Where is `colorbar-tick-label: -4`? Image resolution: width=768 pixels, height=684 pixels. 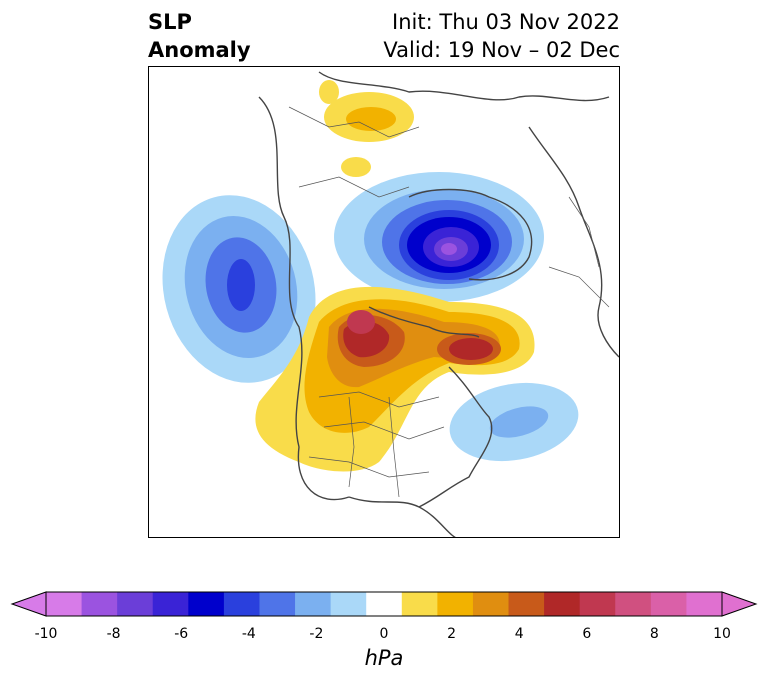
colorbar-tick-label: -4 is located at coordinates (248, 634).